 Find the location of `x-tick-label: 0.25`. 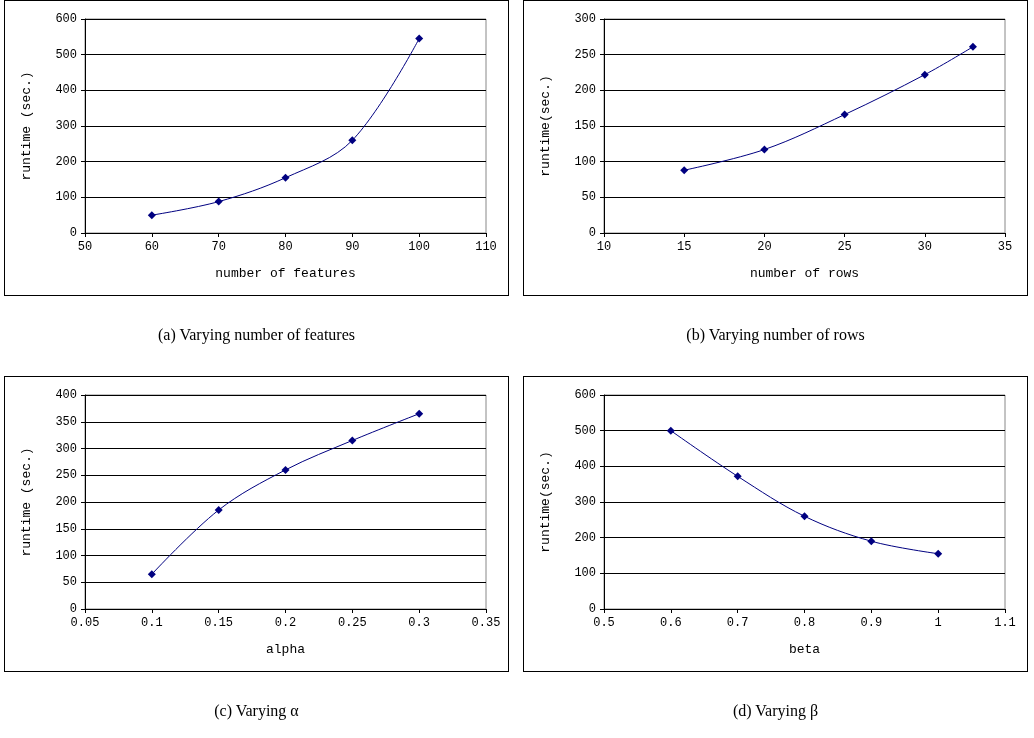

x-tick-label: 0.25 is located at coordinates (352, 623).